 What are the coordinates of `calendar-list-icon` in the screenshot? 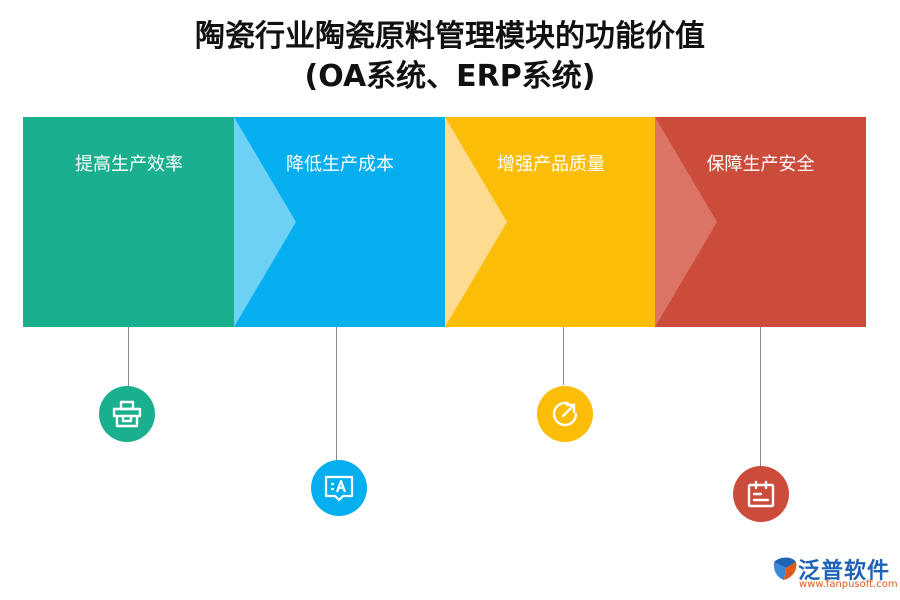 It's located at (761, 494).